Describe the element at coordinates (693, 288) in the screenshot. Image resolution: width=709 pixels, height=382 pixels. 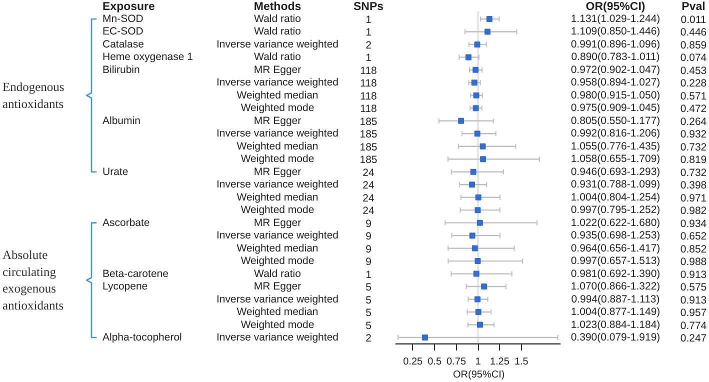
I see `text: 0.575` at that location.